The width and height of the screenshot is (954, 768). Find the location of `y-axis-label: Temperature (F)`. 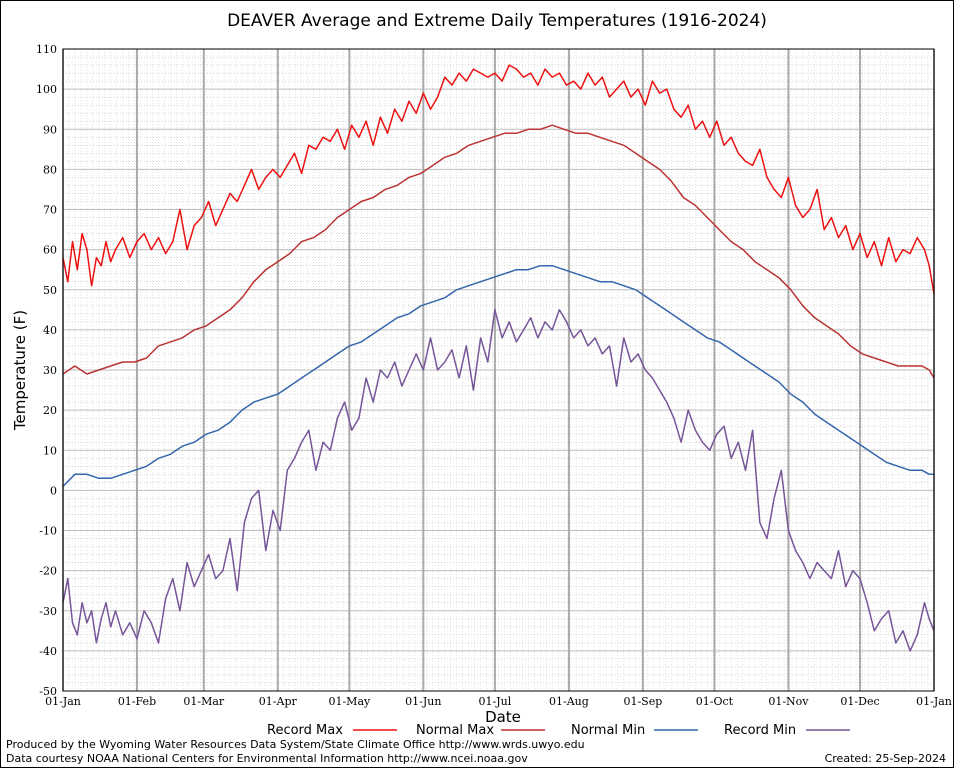

y-axis-label: Temperature (F) is located at coordinates (20, 370).